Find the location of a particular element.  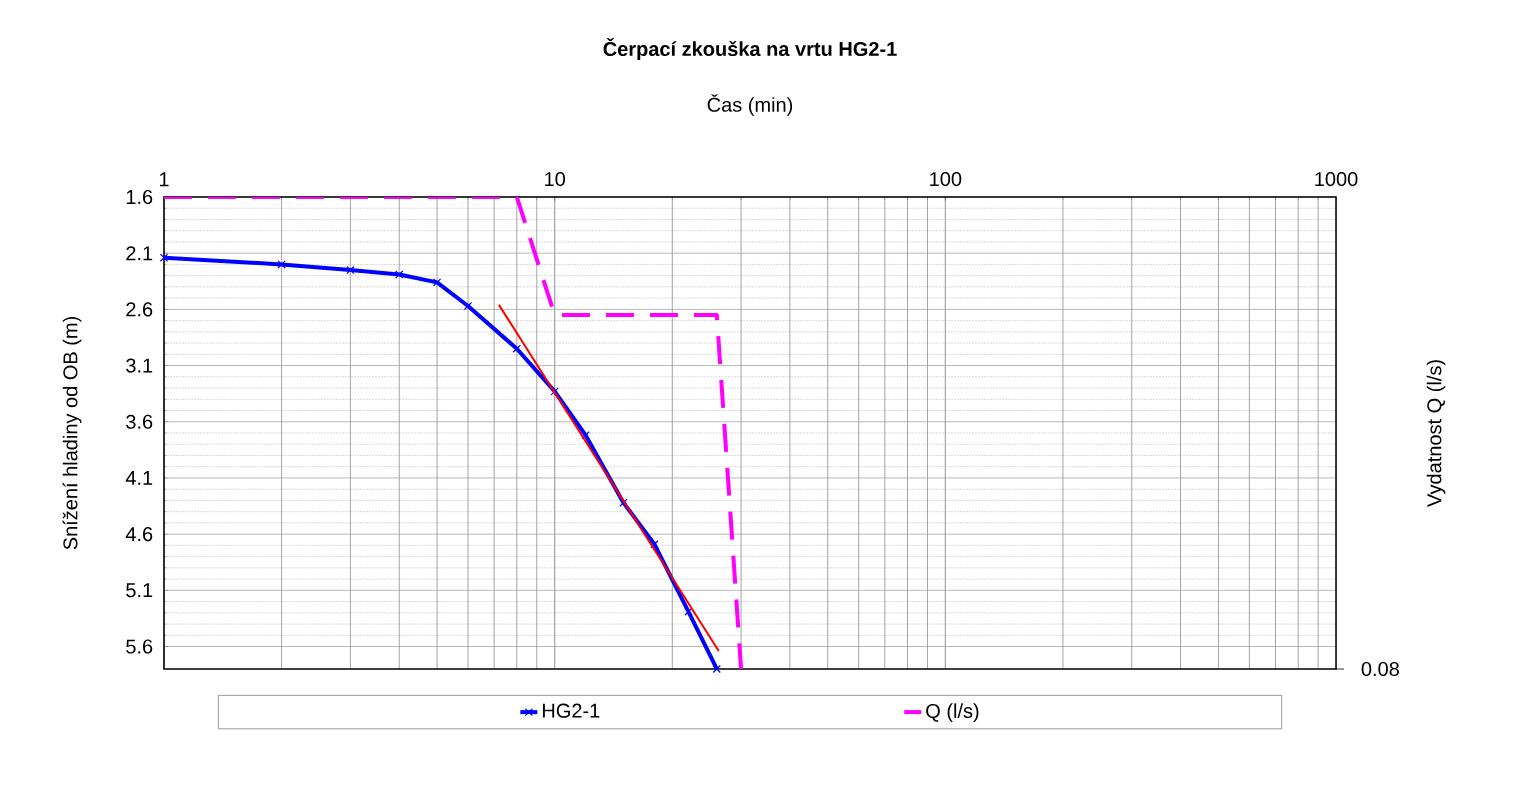

y-tick-label: 4.6 is located at coordinates (139, 534).